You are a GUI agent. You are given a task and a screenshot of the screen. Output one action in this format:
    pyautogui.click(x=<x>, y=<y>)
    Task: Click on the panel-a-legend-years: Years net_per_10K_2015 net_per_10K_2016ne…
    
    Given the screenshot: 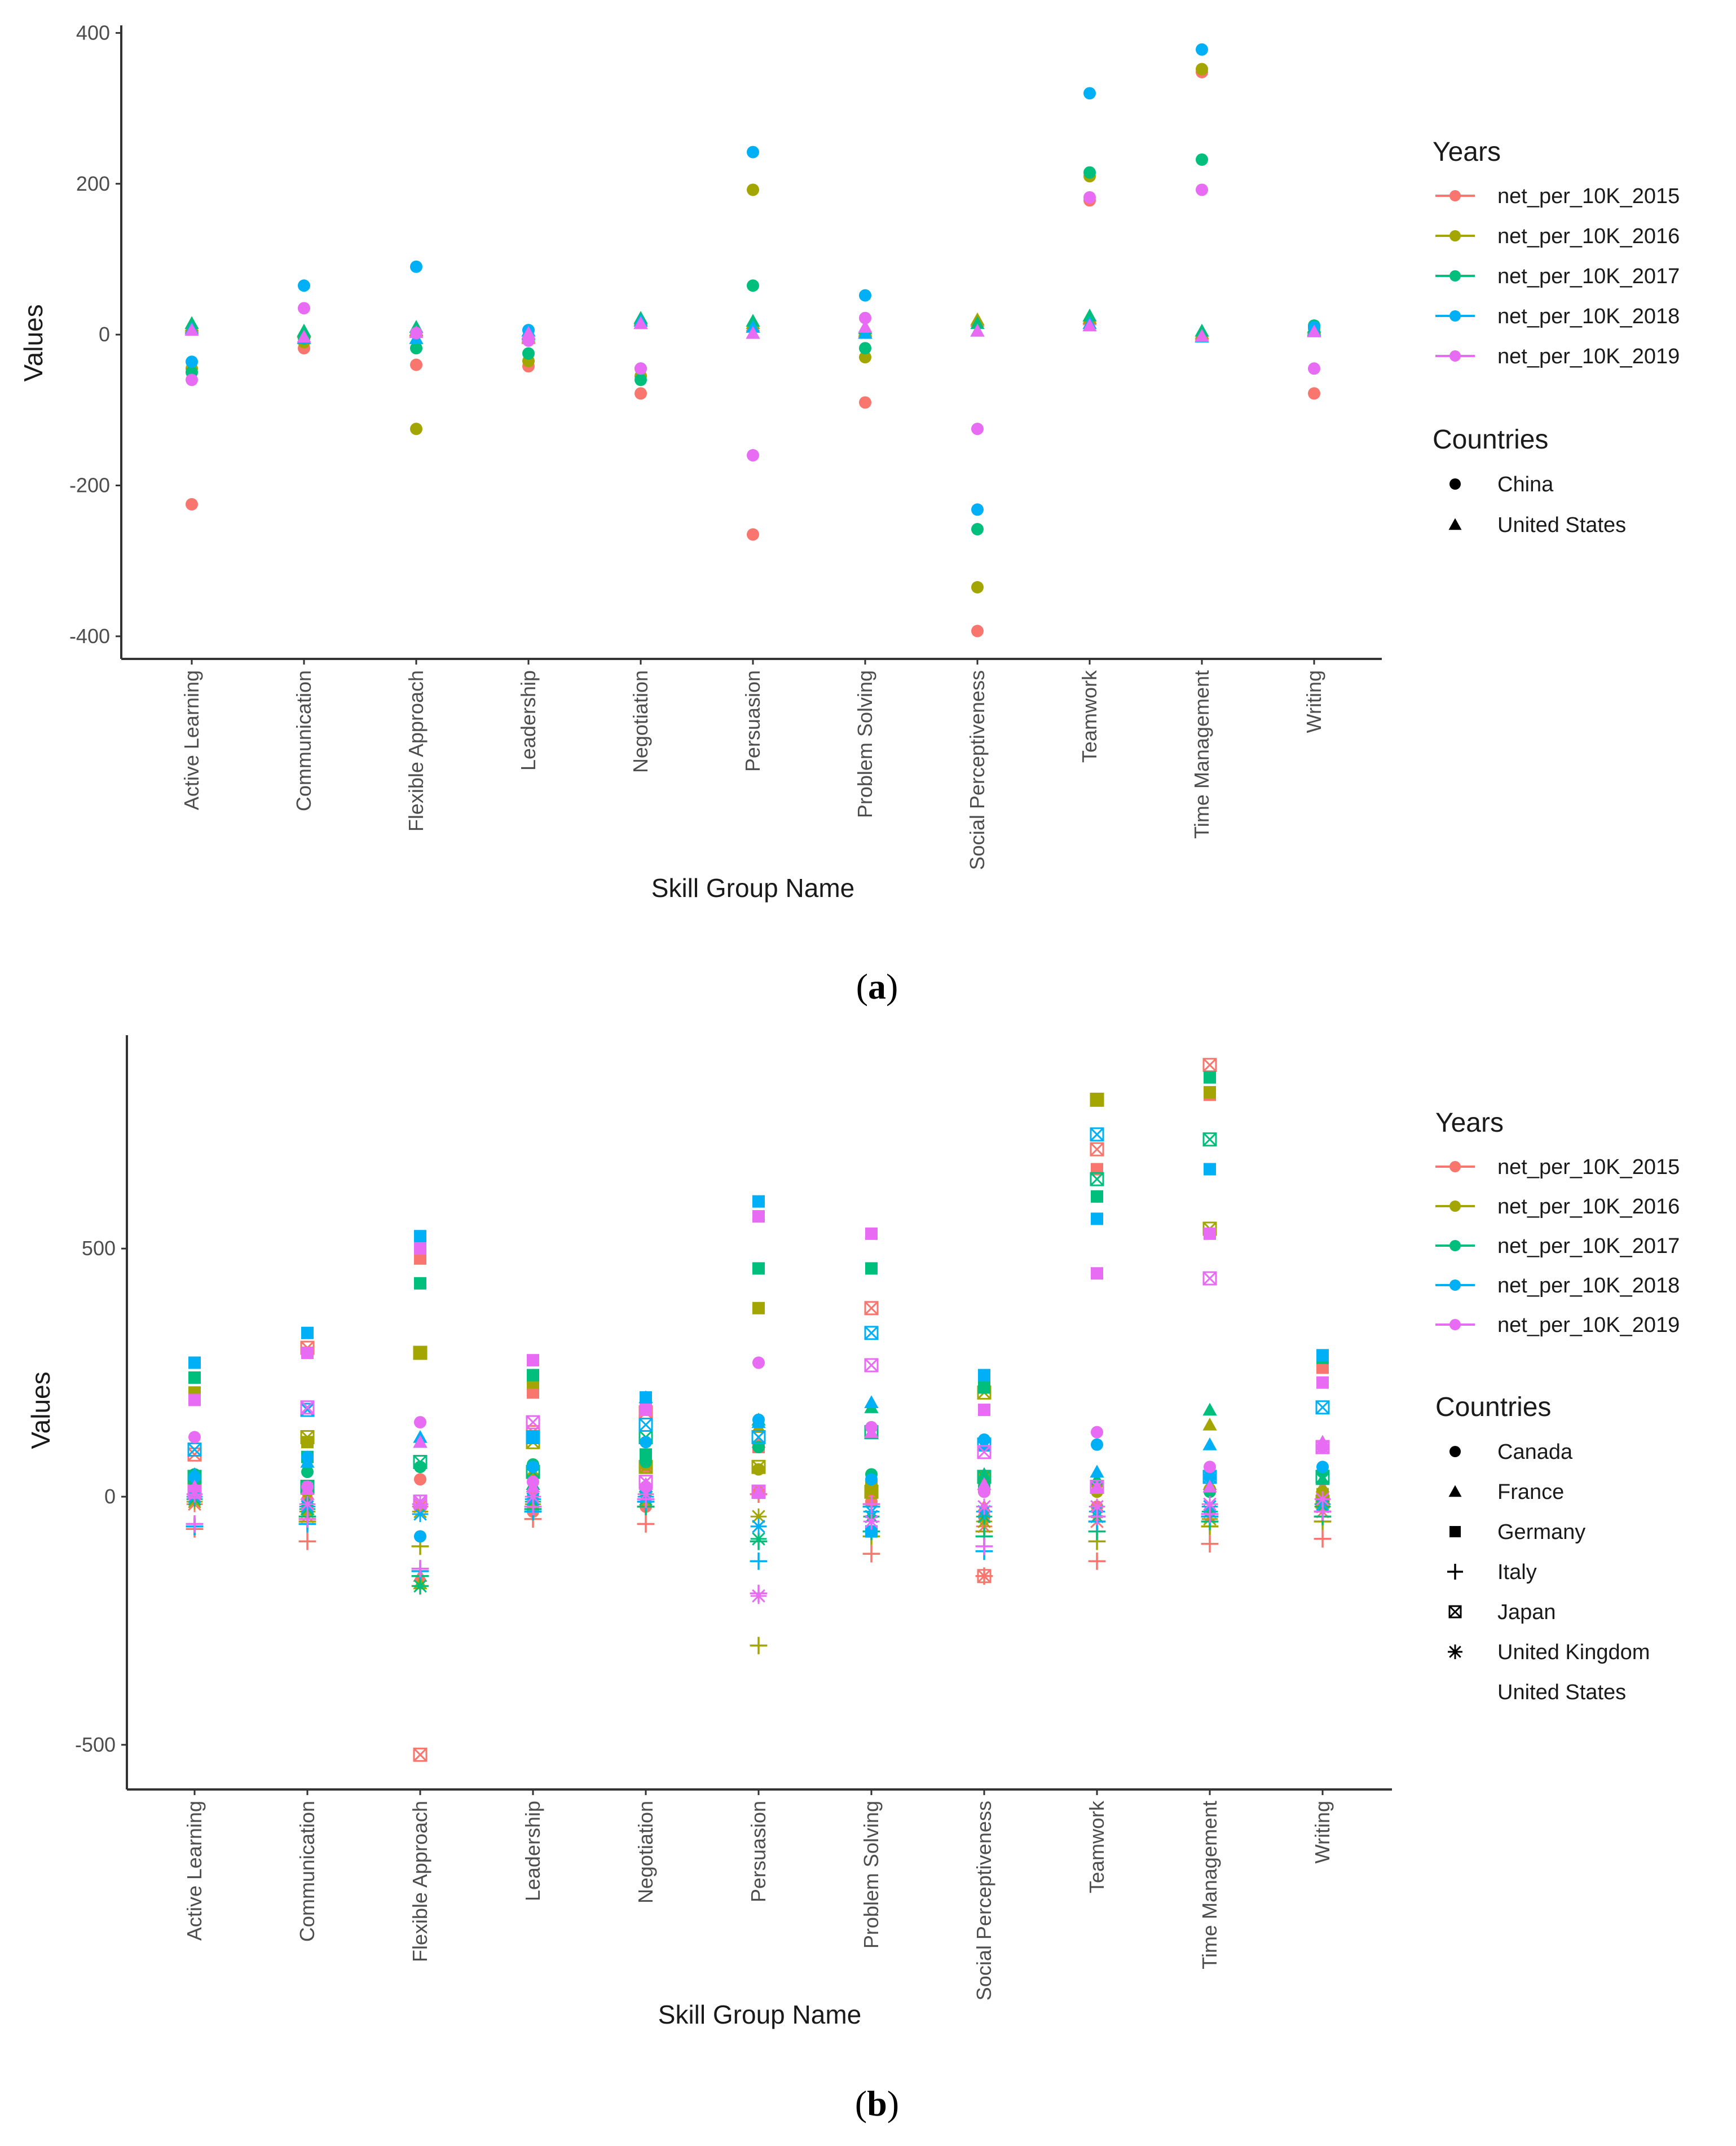 What is the action you would take?
    pyautogui.click(x=1556, y=253)
    